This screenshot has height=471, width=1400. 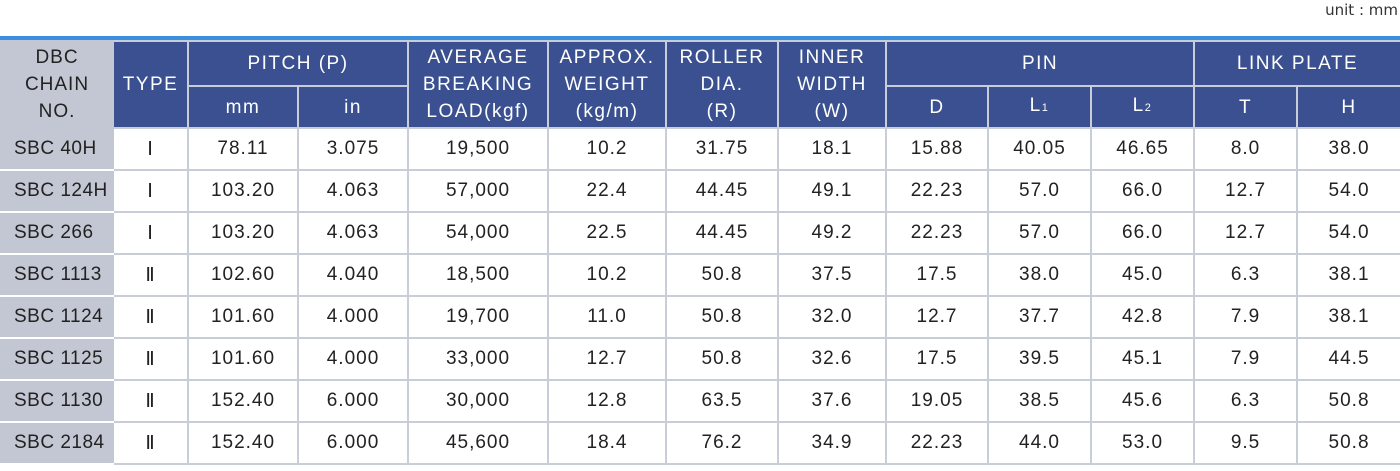 What do you see at coordinates (1040, 149) in the screenshot?
I see `cell-pin-l1: 40.05` at bounding box center [1040, 149].